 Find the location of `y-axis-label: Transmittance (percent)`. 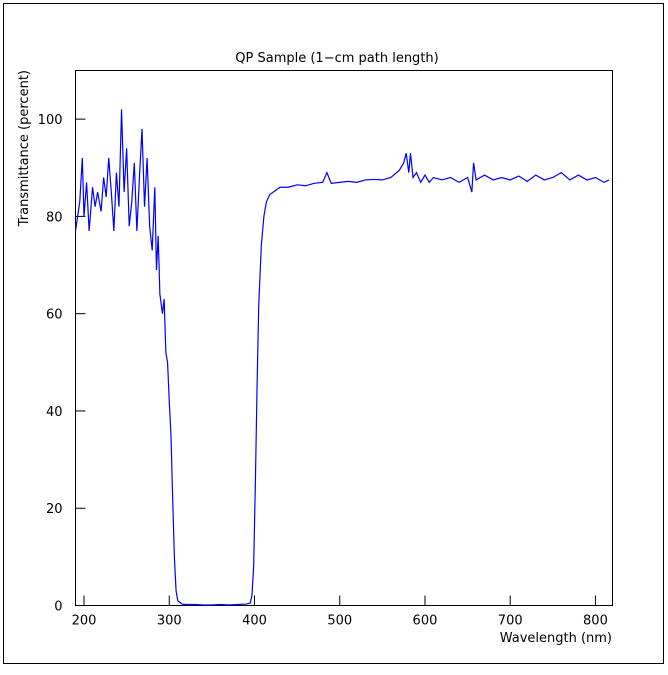

y-axis-label: Transmittance (percent) is located at coordinates (24, 148).